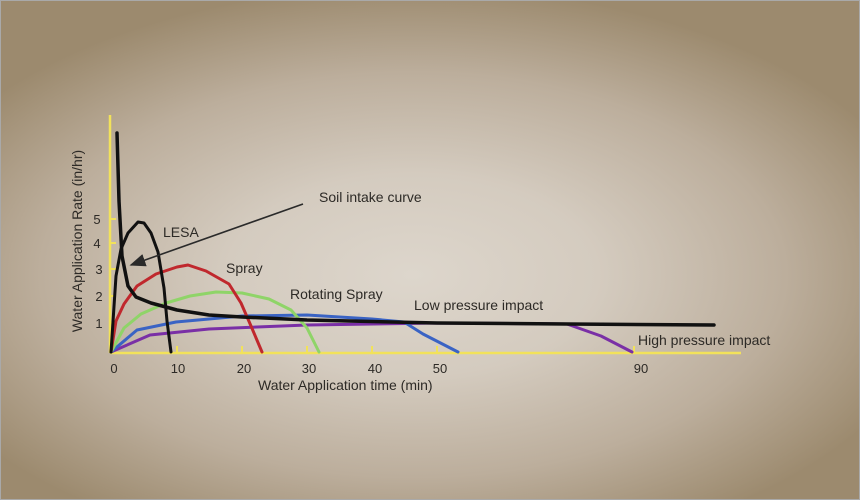 This screenshot has height=500, width=860. What do you see at coordinates (244, 368) in the screenshot?
I see `x-tick-20: 20` at bounding box center [244, 368].